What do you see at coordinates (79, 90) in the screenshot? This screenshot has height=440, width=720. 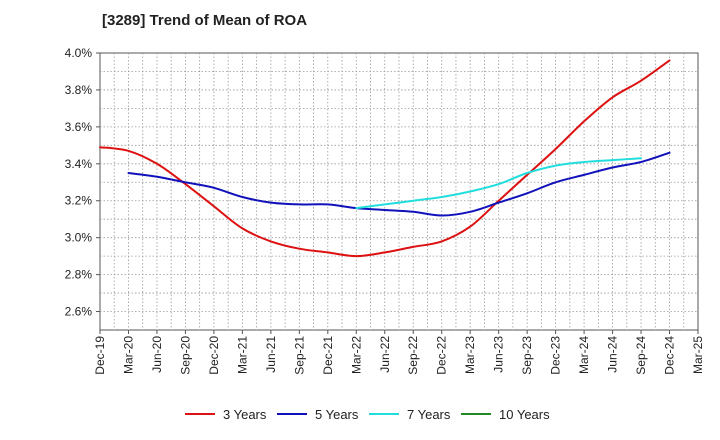 I see `y-tick-label: 3.8%` at bounding box center [79, 90].